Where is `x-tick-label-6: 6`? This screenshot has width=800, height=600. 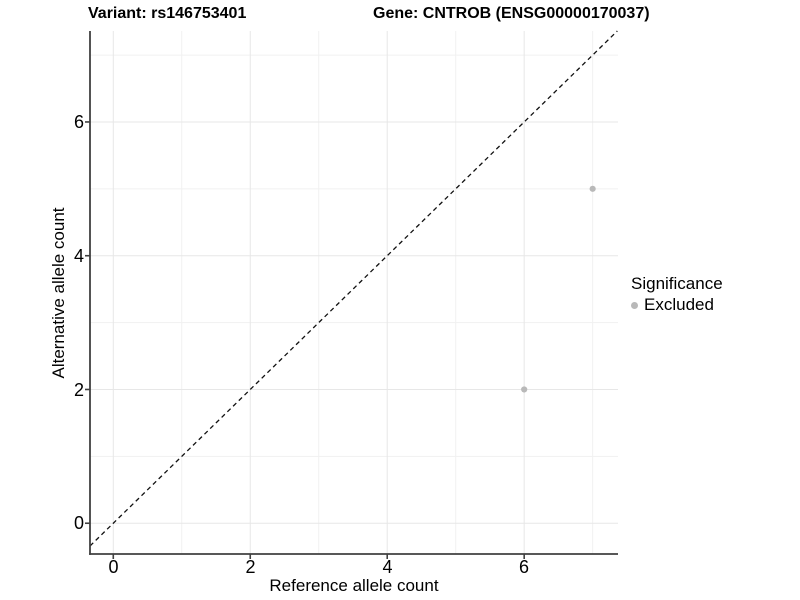 x-tick-label-6: 6 is located at coordinates (523, 567).